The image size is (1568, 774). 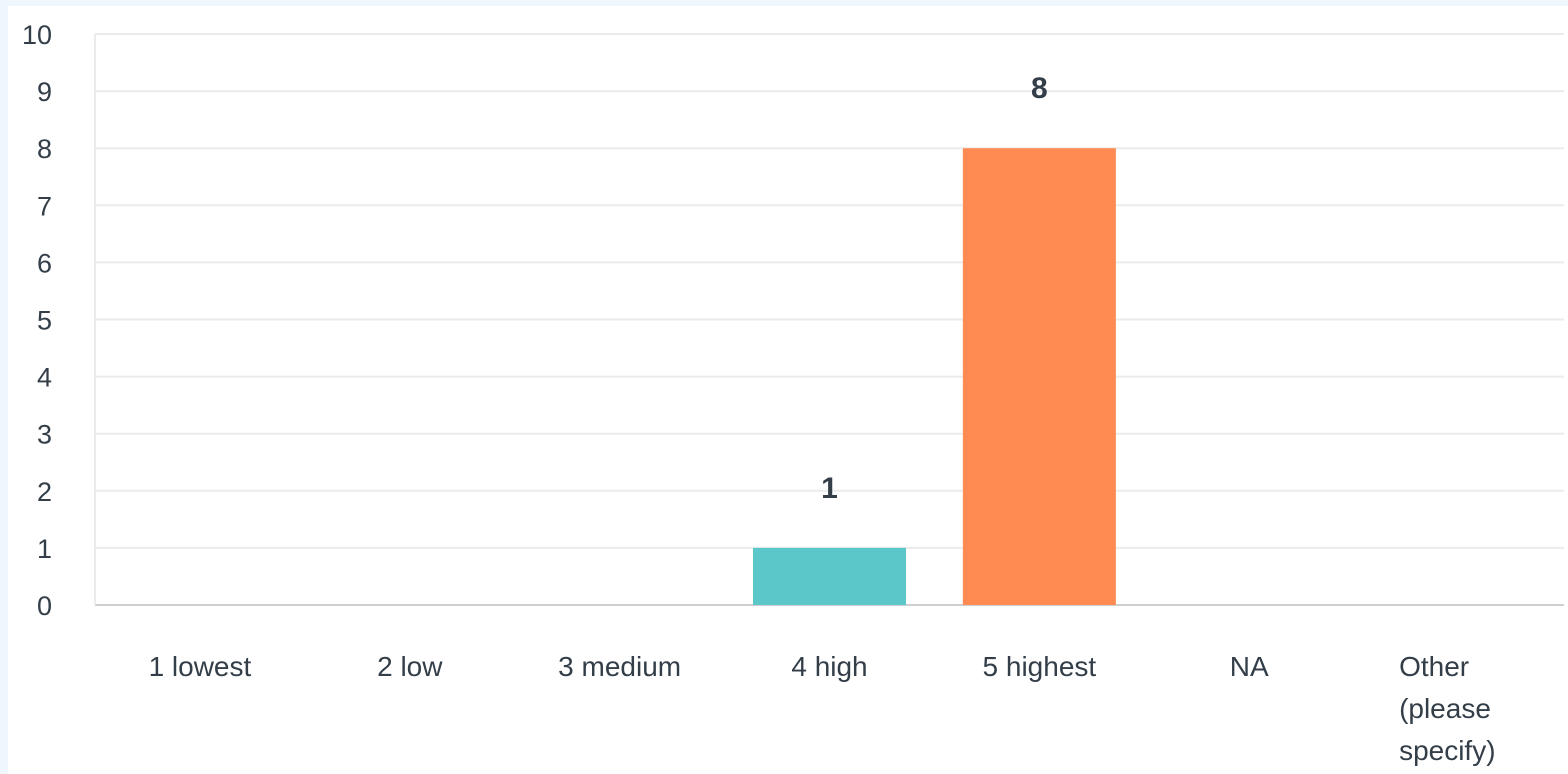 I want to click on data-label: 1, so click(x=829, y=488).